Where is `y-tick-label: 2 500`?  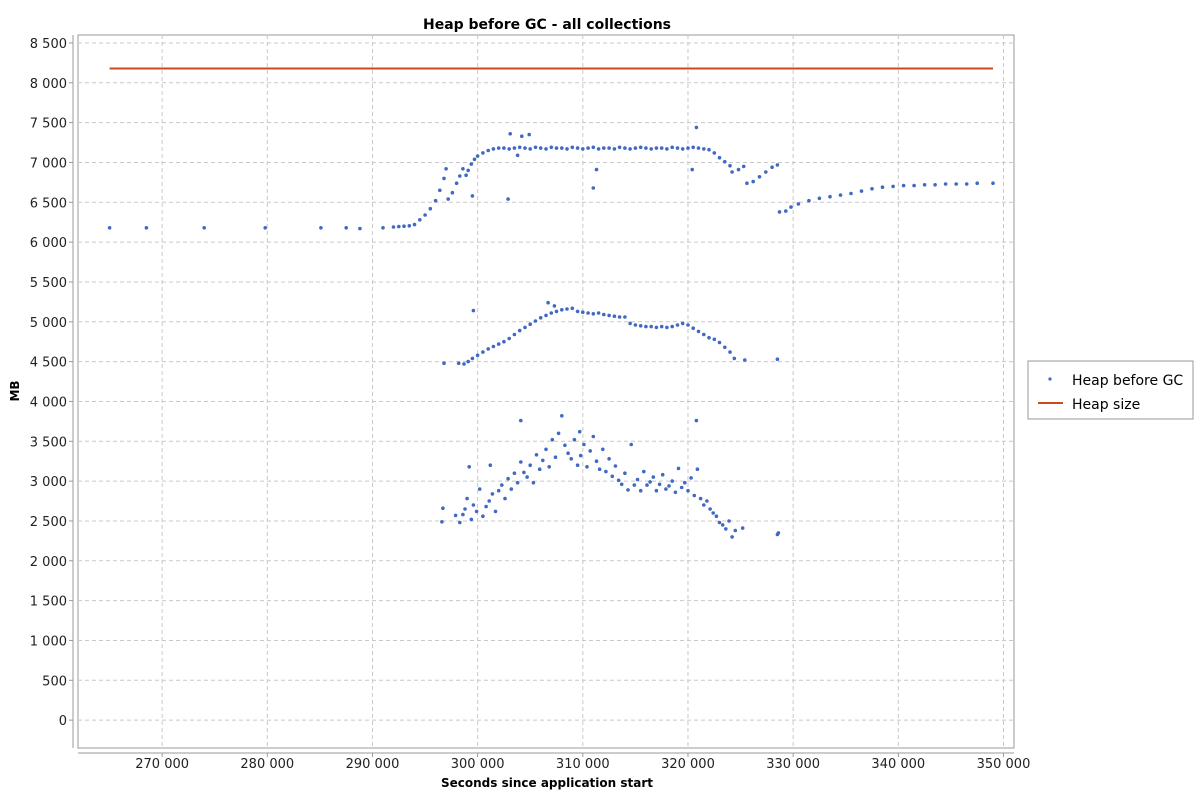 y-tick-label: 2 500 is located at coordinates (48, 522).